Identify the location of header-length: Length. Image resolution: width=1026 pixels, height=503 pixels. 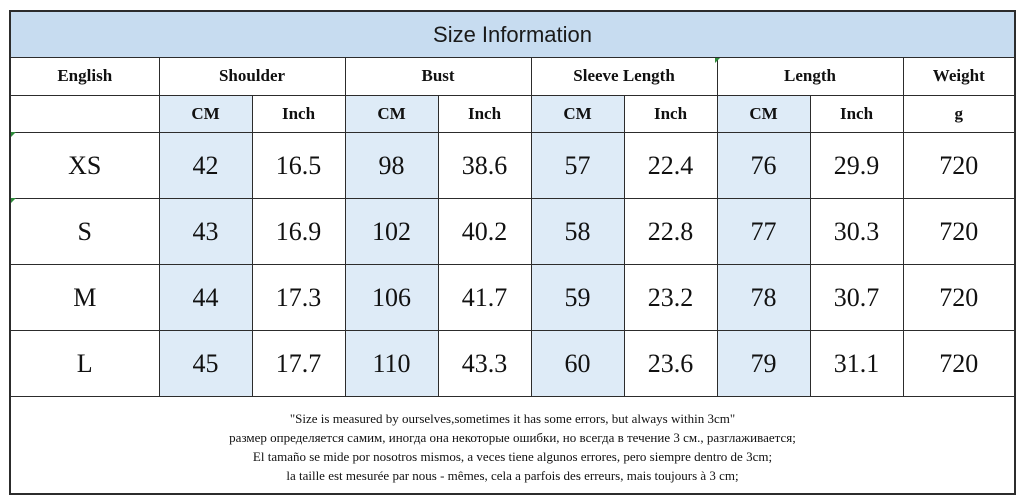
(810, 76).